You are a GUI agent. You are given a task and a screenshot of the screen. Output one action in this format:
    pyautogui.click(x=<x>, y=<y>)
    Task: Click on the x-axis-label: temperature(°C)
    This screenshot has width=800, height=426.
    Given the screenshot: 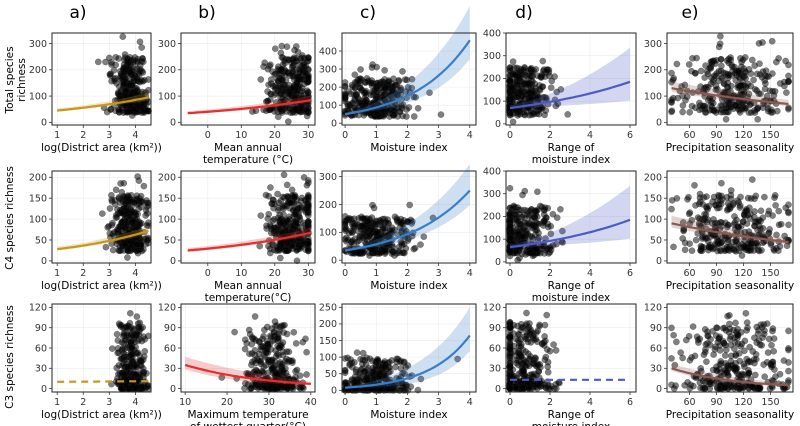 What is the action you would take?
    pyautogui.click(x=248, y=298)
    